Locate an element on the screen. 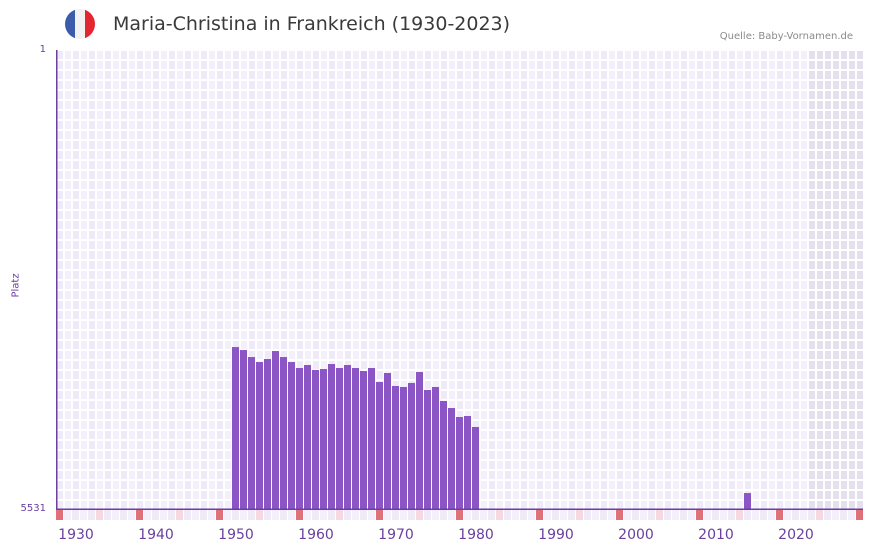 The image size is (873, 552). bar-1979 is located at coordinates (467, 463).